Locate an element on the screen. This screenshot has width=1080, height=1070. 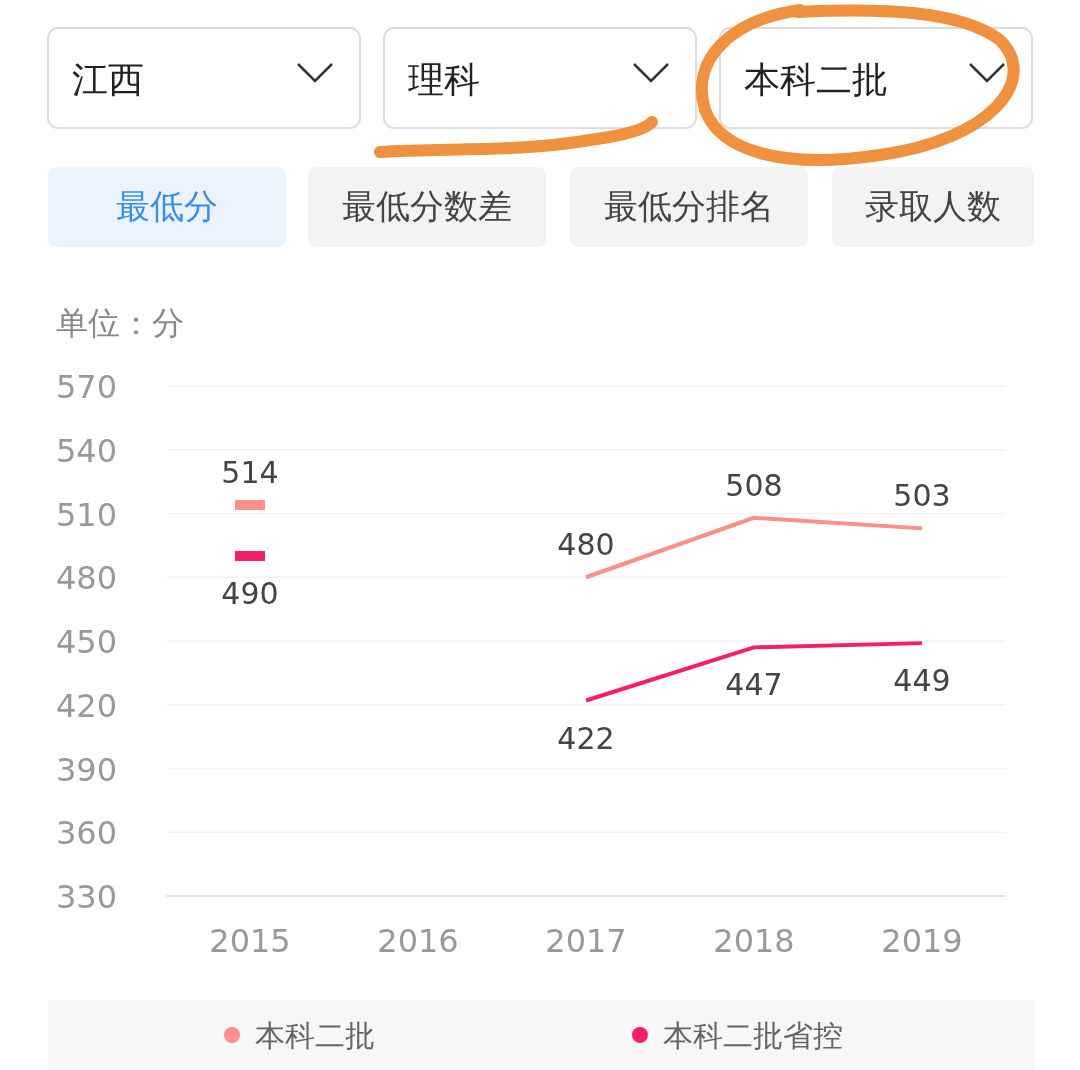
legend-label: 本科二批 is located at coordinates (315, 1035).